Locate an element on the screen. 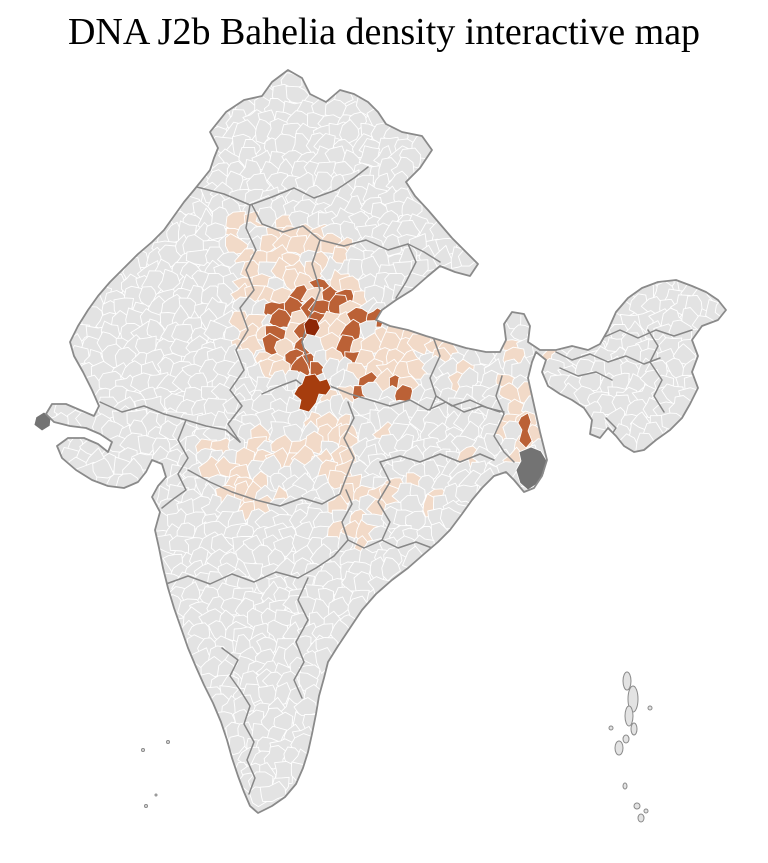  highlighted-districts is located at coordinates (290, 404).